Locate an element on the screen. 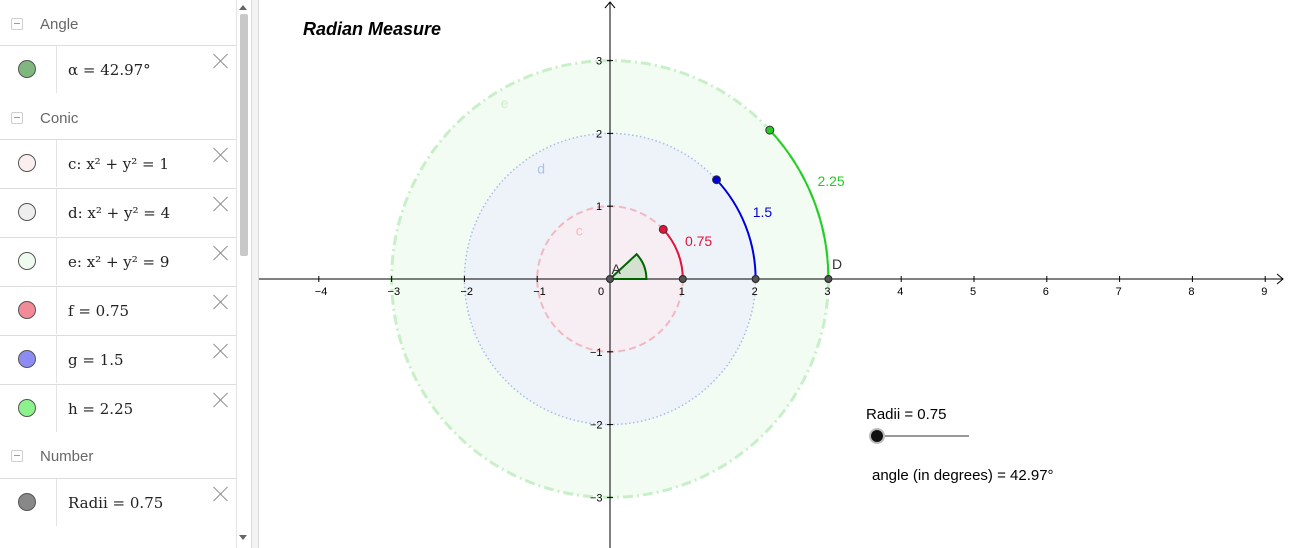 The width and height of the screenshot is (1289, 548). algebra-row: e: x² + y² = 9 is located at coordinates (118, 261).